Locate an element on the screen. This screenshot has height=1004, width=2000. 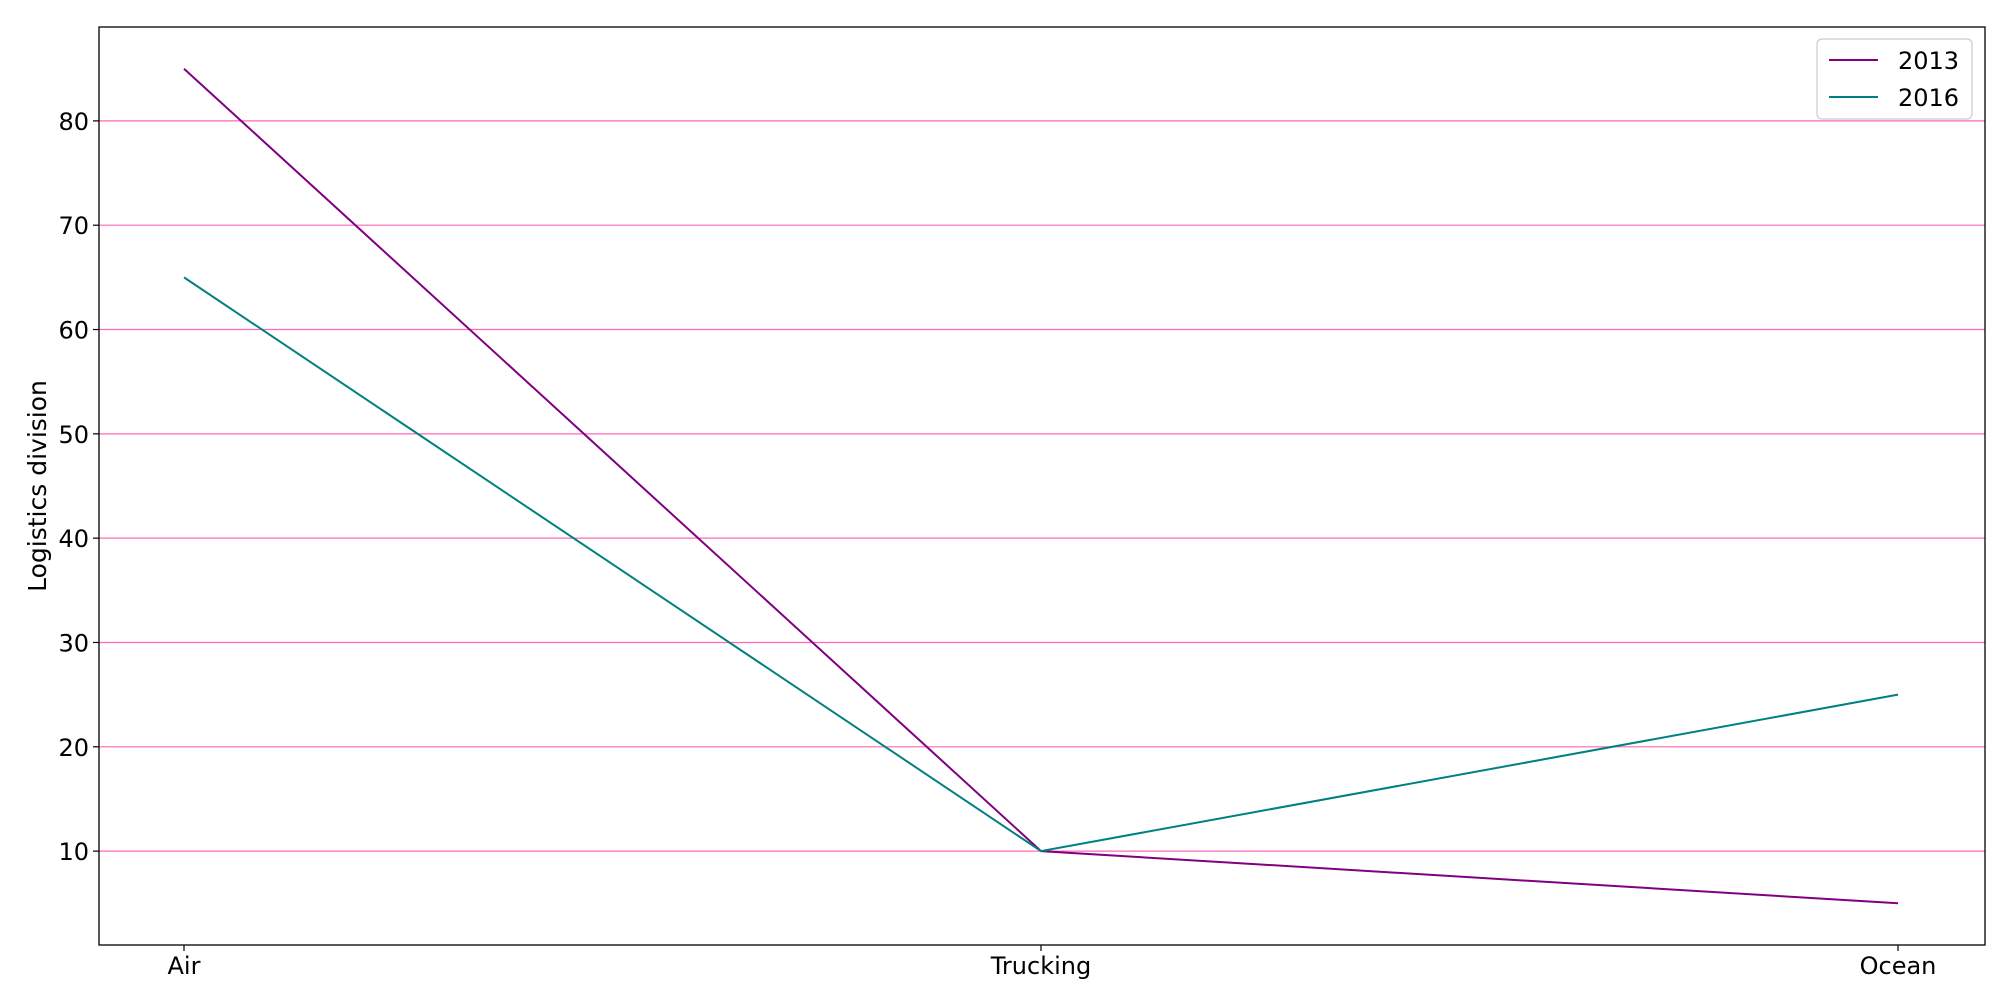
x-tick-label: Ocean is located at coordinates (1898, 966).